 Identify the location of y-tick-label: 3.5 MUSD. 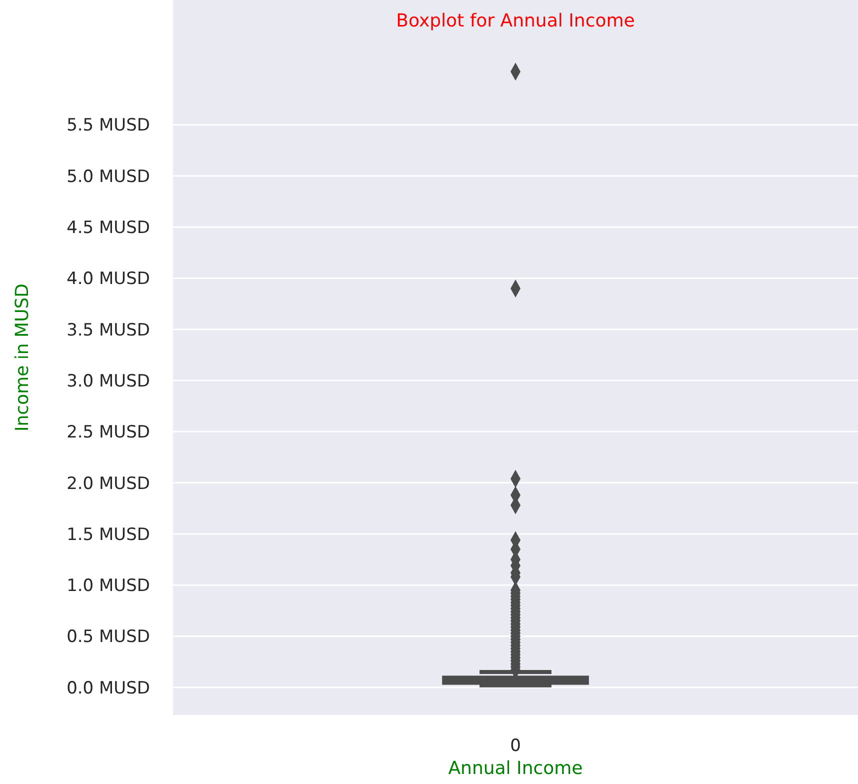
(108, 330).